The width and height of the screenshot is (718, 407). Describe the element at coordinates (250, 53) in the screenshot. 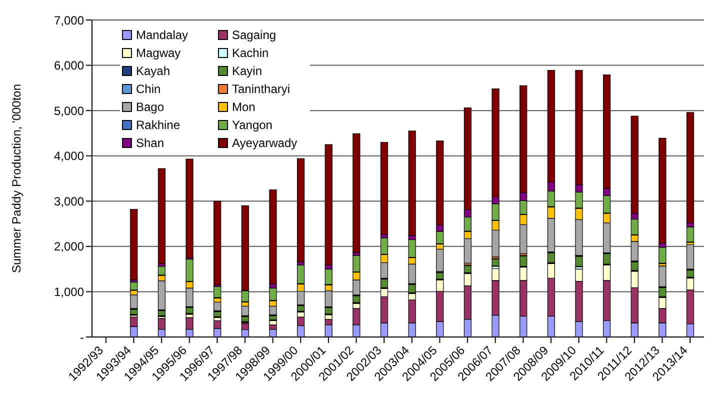

I see `legend-label: Kachin` at that location.